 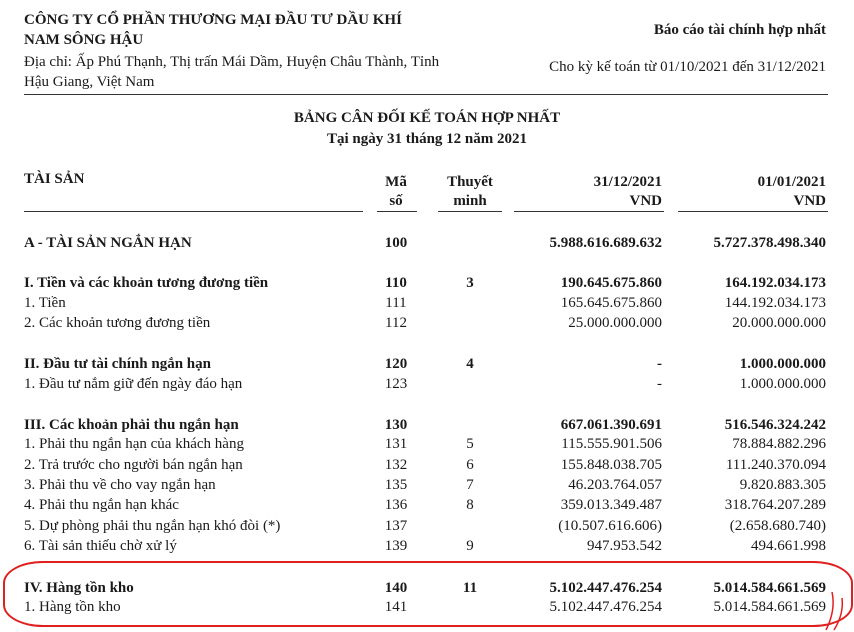 I want to click on row-note: 3, so click(x=470, y=283).